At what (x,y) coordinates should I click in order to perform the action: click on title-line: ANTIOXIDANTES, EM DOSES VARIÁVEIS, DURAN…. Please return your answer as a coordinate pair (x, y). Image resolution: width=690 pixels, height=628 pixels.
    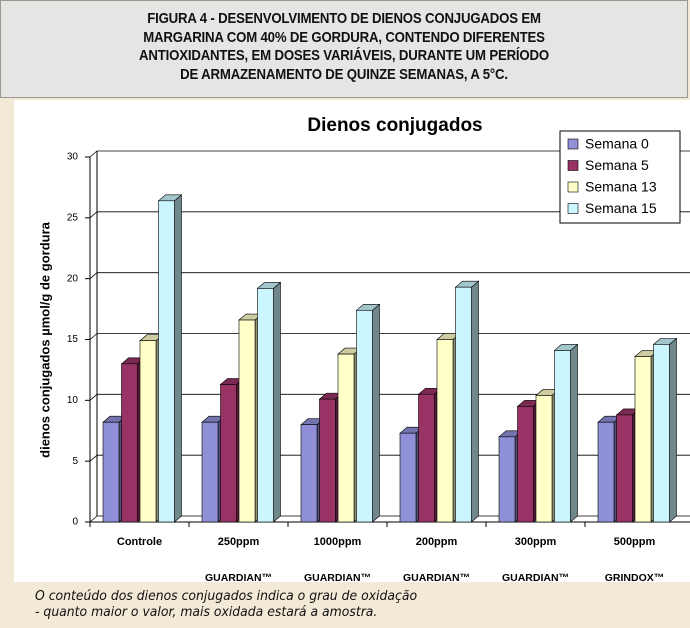
    Looking at the image, I should click on (344, 55).